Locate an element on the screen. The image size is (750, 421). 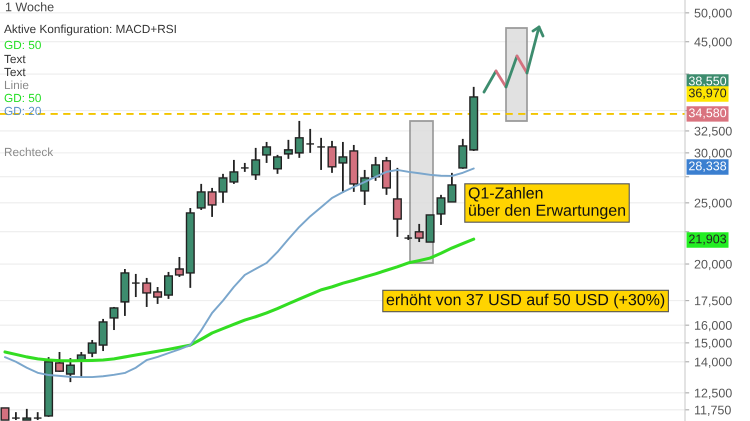
y-tick-label: 50,000 is located at coordinates (713, 13).